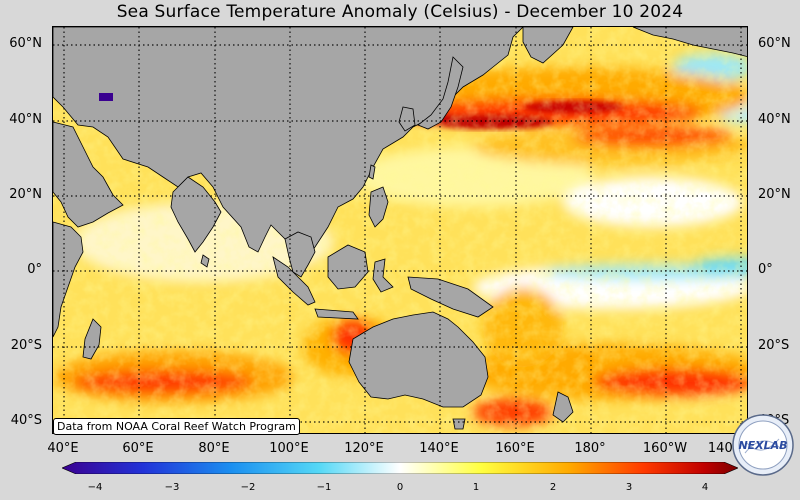  Describe the element at coordinates (774, 345) in the screenshot. I see `lat-label-20s-right: 20°S` at that location.